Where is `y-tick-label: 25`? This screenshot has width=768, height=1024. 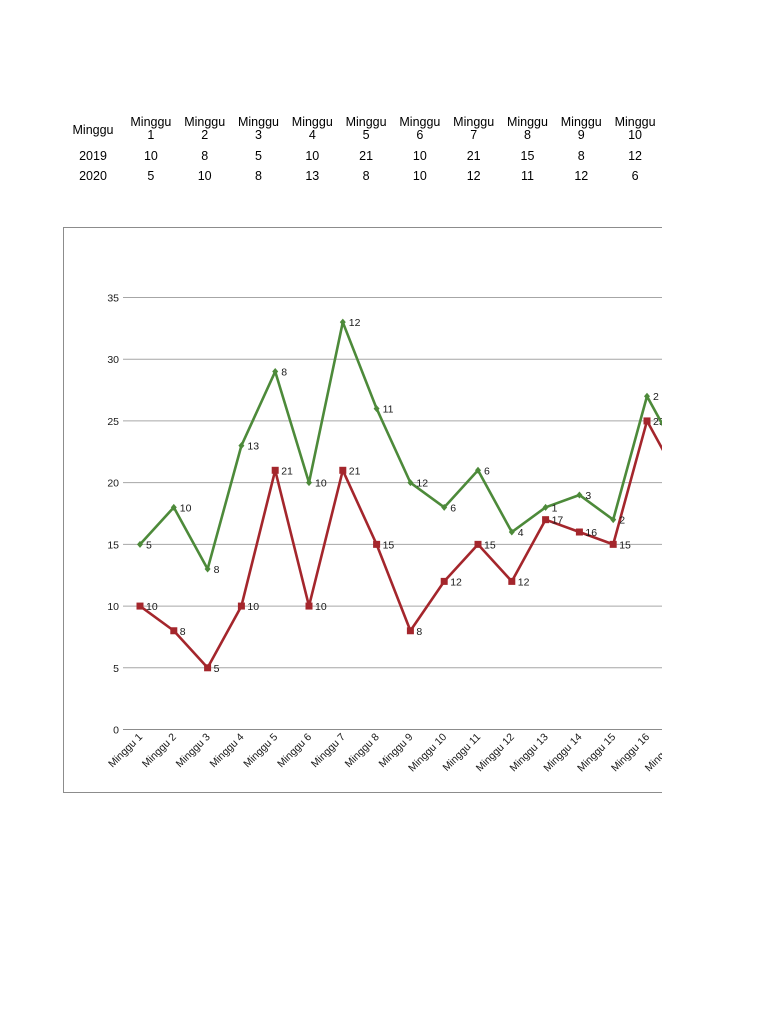 y-tick-label: 25 is located at coordinates (113, 422).